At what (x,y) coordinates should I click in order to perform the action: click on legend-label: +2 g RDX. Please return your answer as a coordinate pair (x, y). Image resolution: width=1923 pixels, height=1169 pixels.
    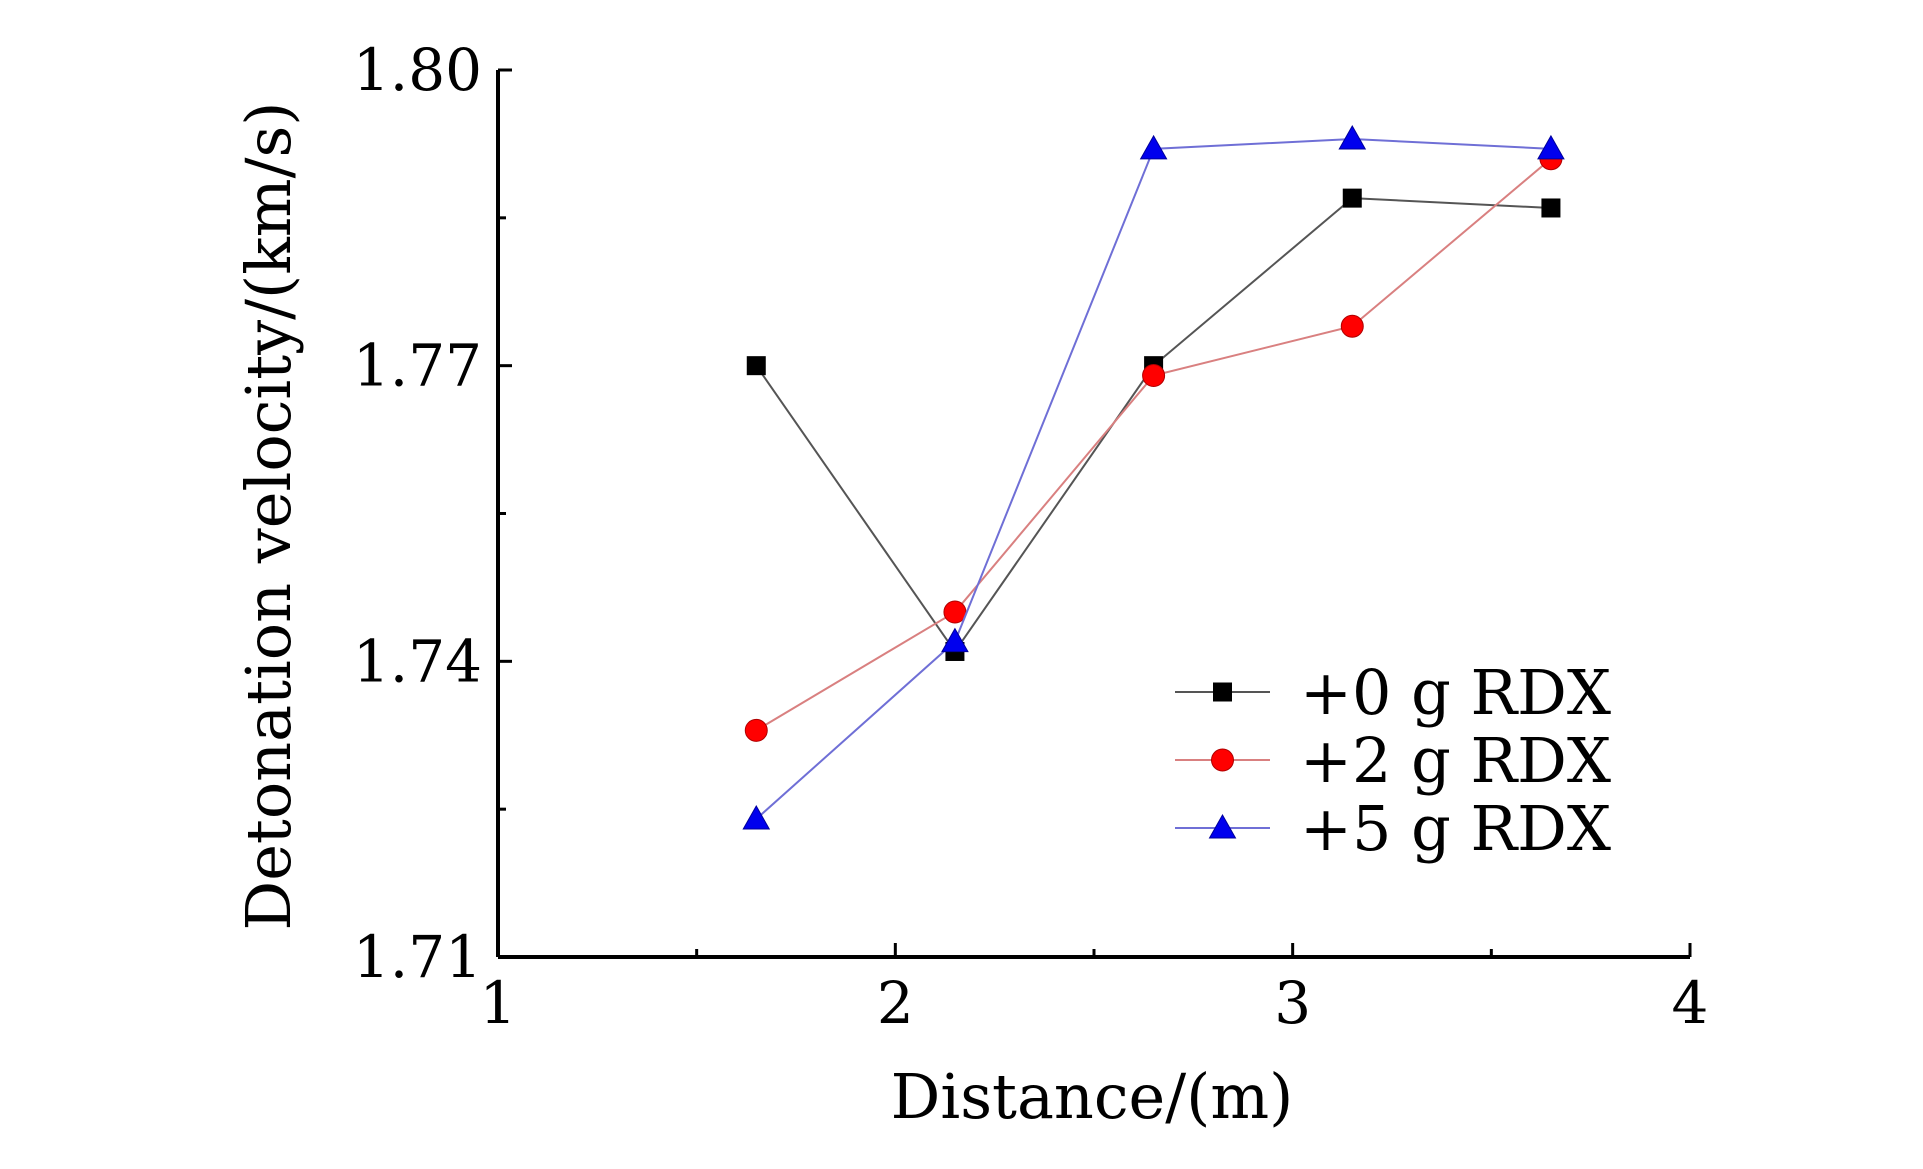
    Looking at the image, I should click on (1455, 760).